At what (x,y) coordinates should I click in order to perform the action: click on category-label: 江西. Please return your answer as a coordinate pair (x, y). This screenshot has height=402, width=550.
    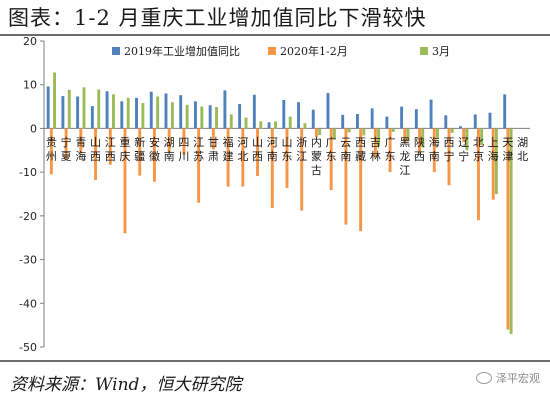
    Looking at the image, I should click on (110, 149).